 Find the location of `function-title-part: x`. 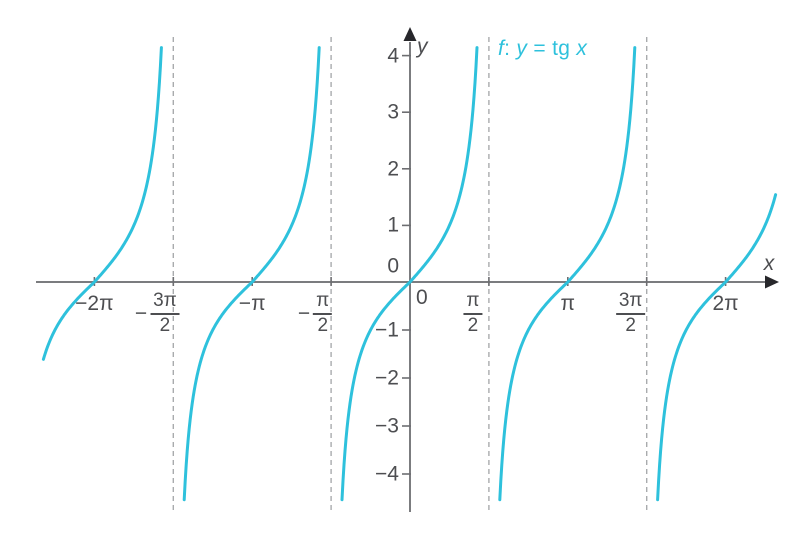

function-title-part: x is located at coordinates (582, 48).